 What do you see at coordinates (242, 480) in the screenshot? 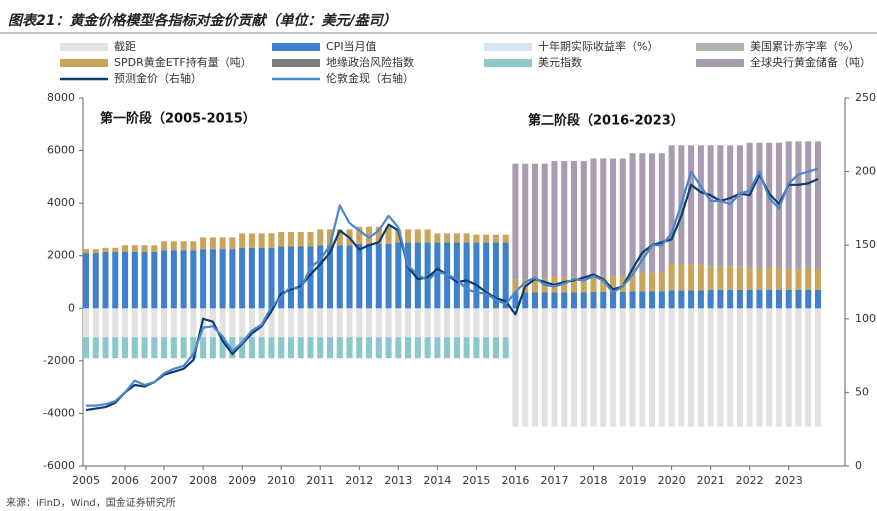
I see `x-tick-label: 2009` at bounding box center [242, 480].